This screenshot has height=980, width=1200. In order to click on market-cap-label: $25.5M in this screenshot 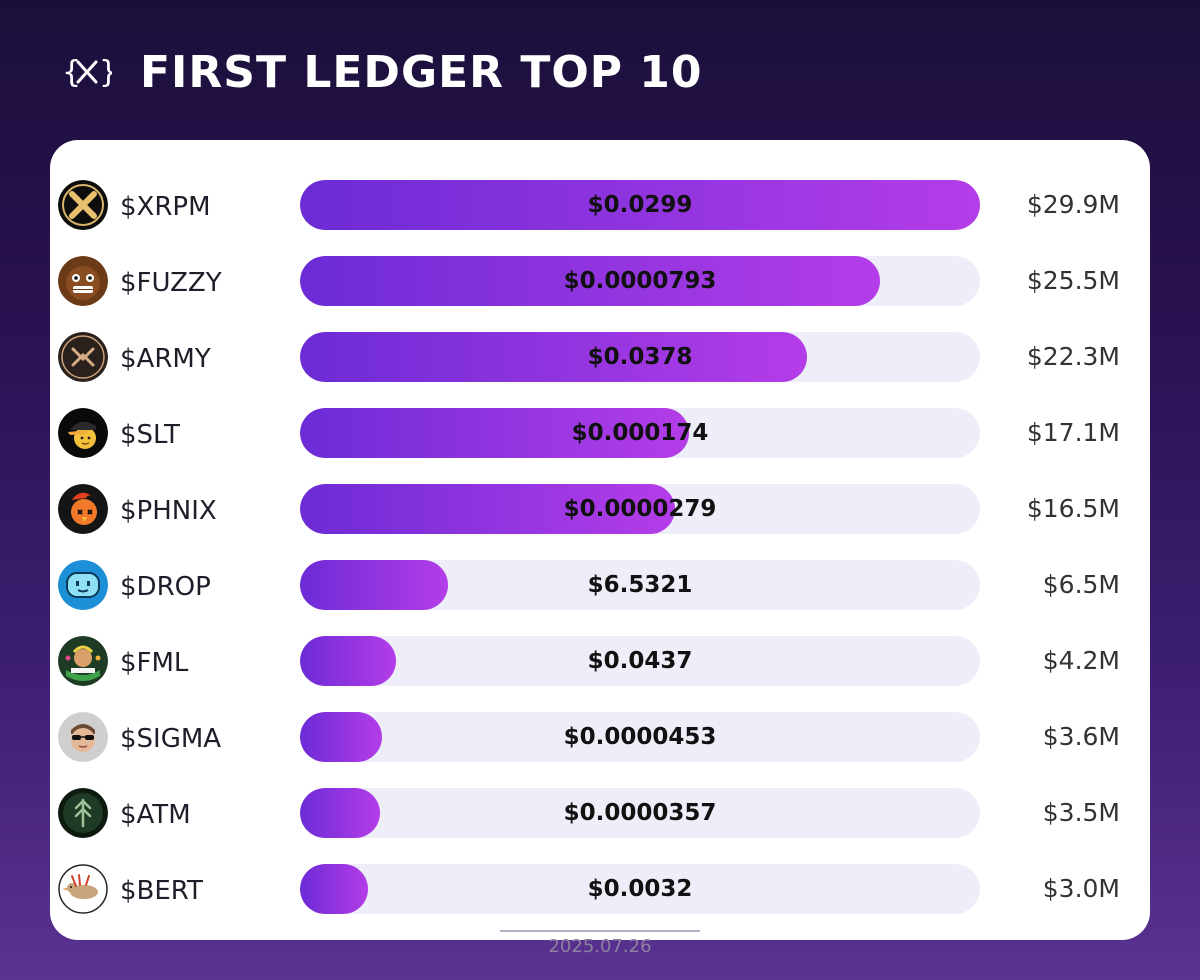, I will do `click(1073, 280)`.